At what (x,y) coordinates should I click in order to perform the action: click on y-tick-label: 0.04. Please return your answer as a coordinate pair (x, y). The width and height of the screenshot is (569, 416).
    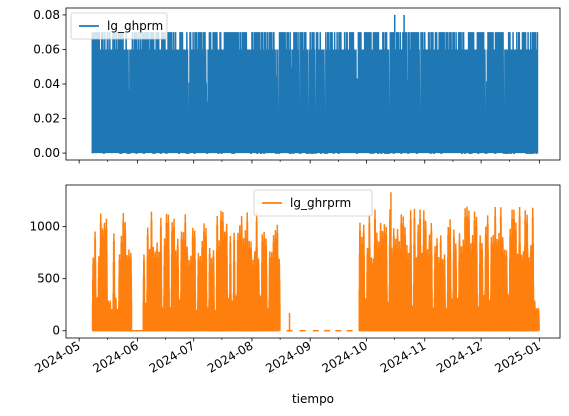
    Looking at the image, I should click on (46, 84).